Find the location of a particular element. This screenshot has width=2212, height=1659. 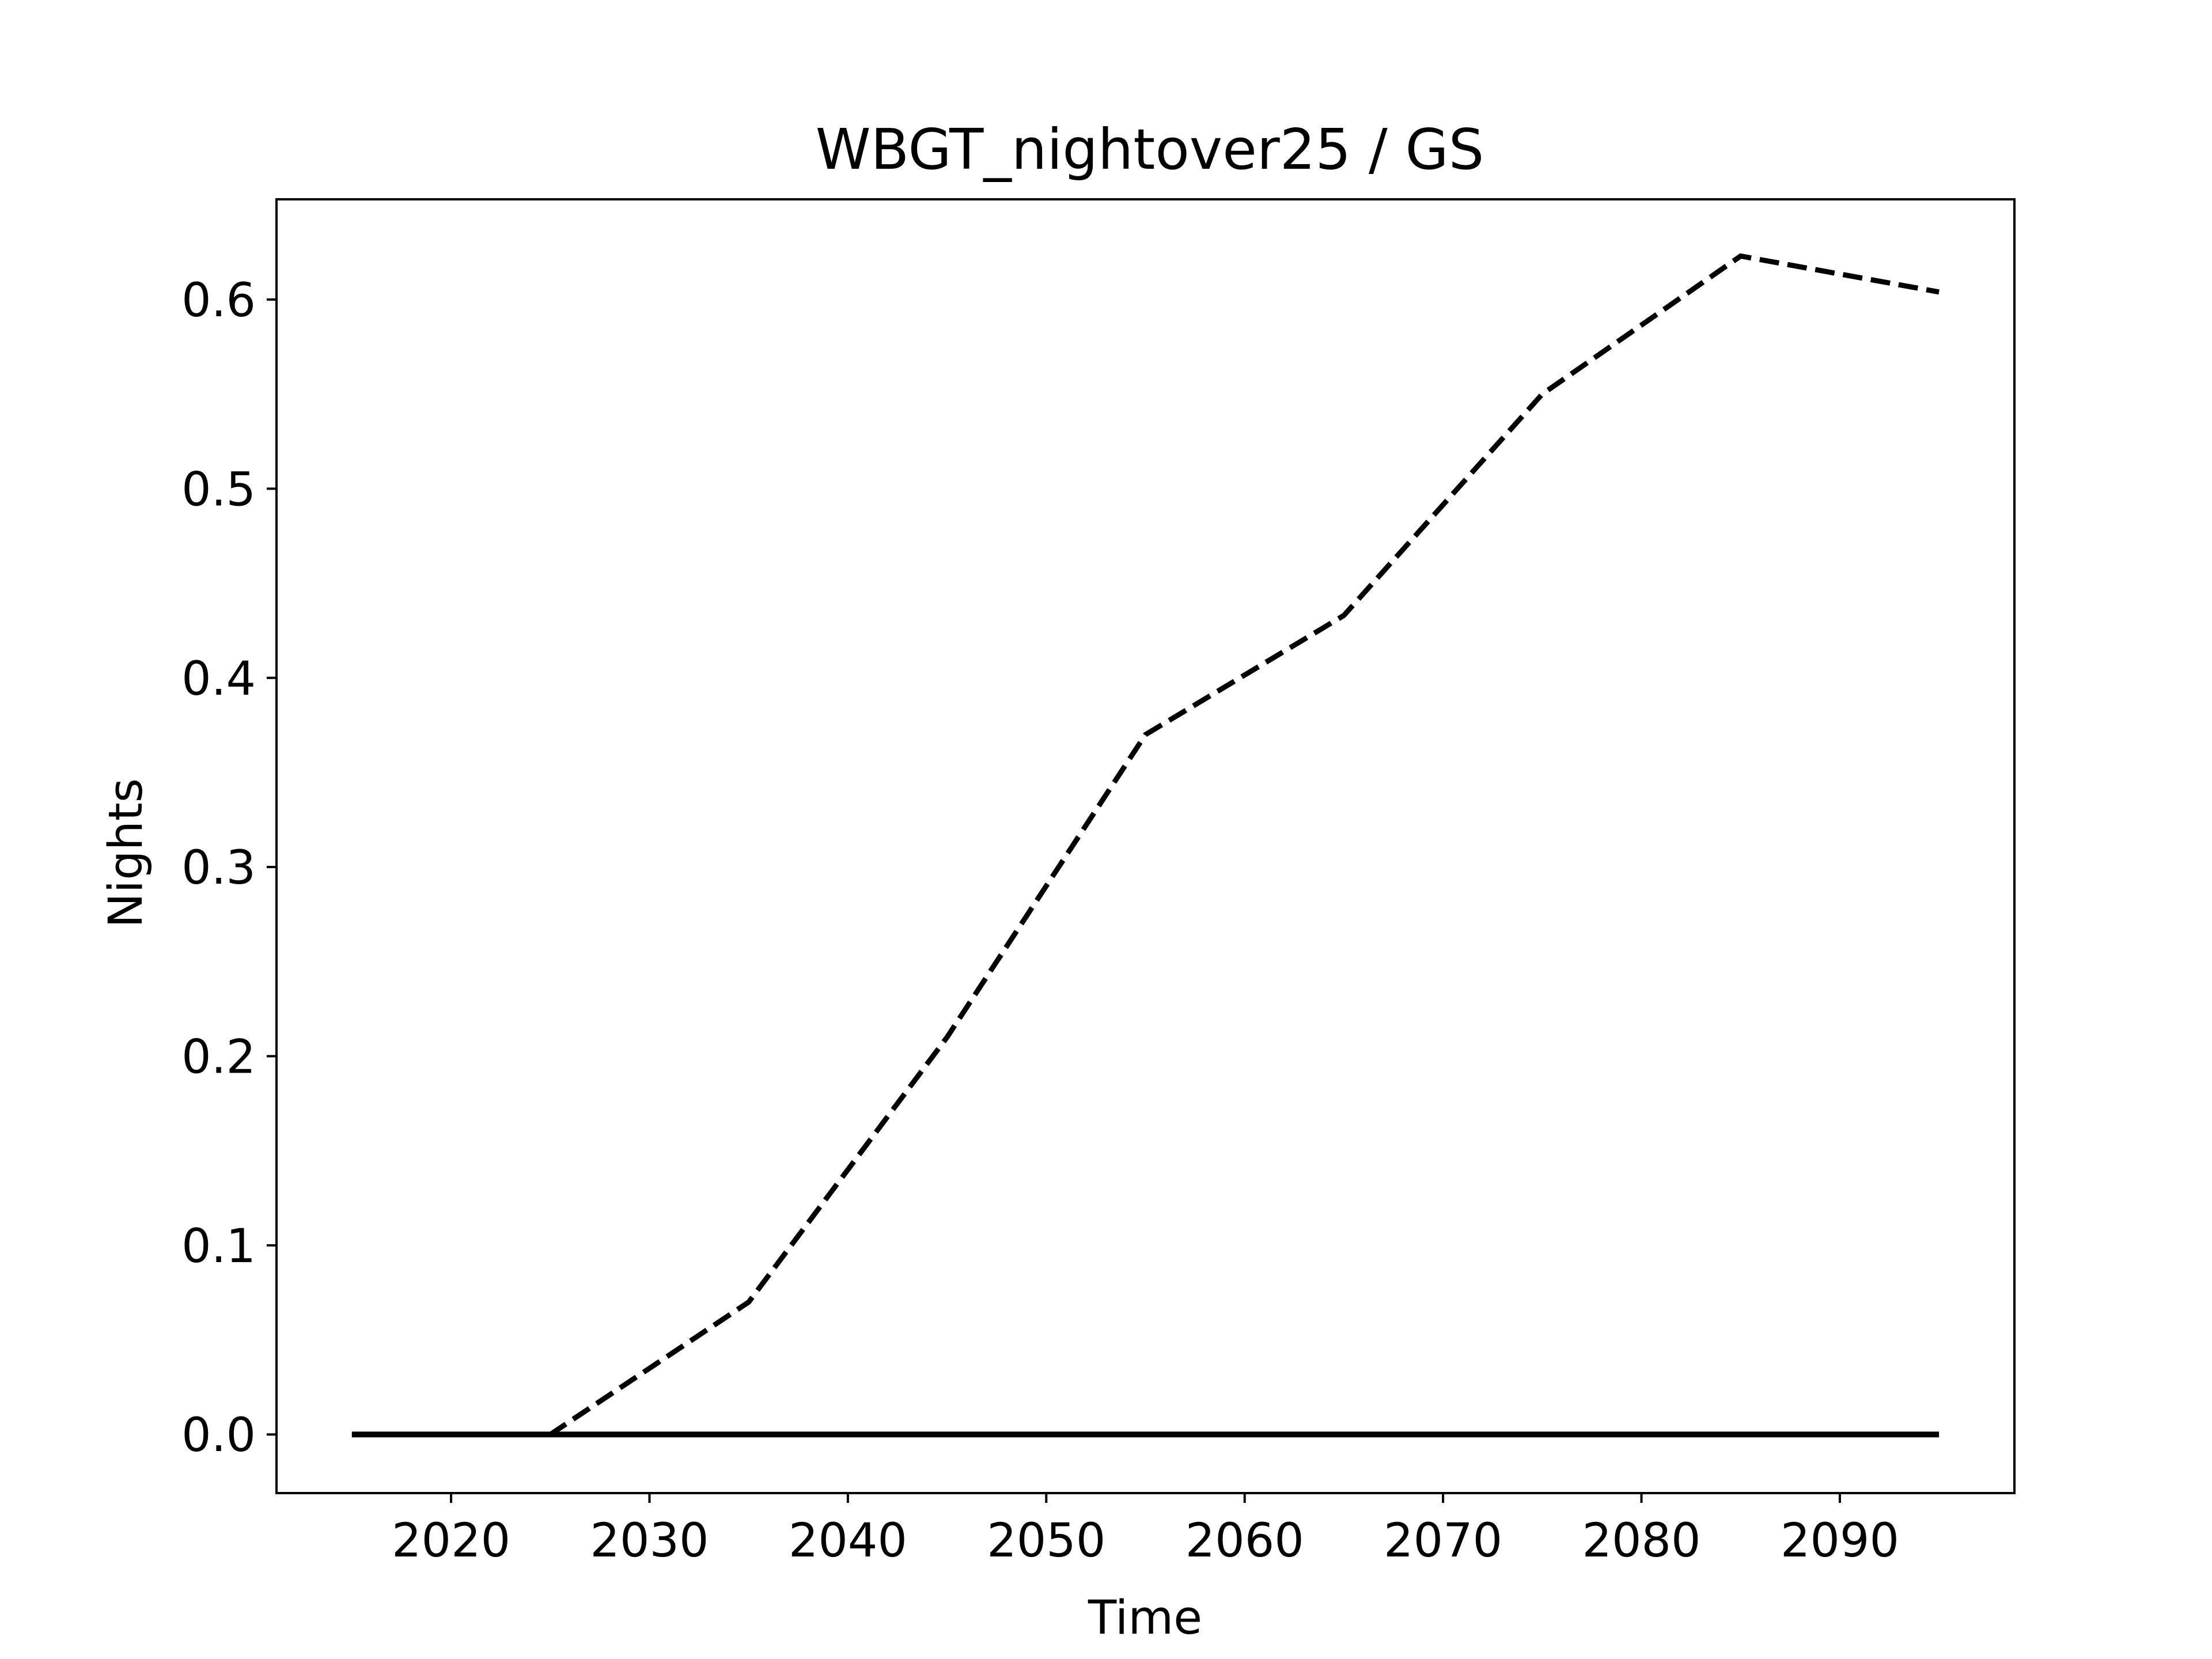

x-tick-label: 2070 is located at coordinates (1443, 1541).